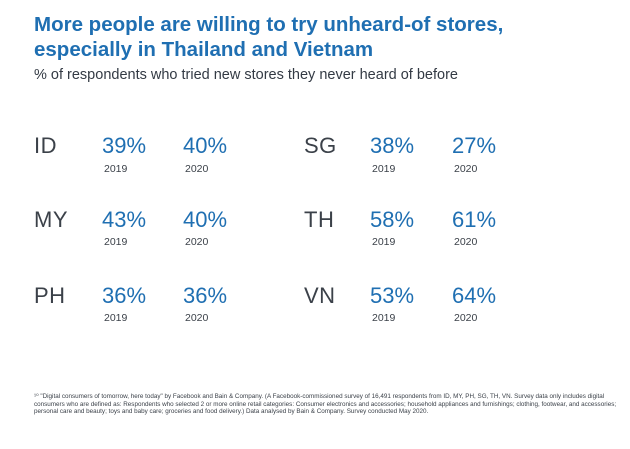 Image resolution: width=630 pixels, height=449 pixels. What do you see at coordinates (51, 219) in the screenshot?
I see `country-label-my: MY` at bounding box center [51, 219].